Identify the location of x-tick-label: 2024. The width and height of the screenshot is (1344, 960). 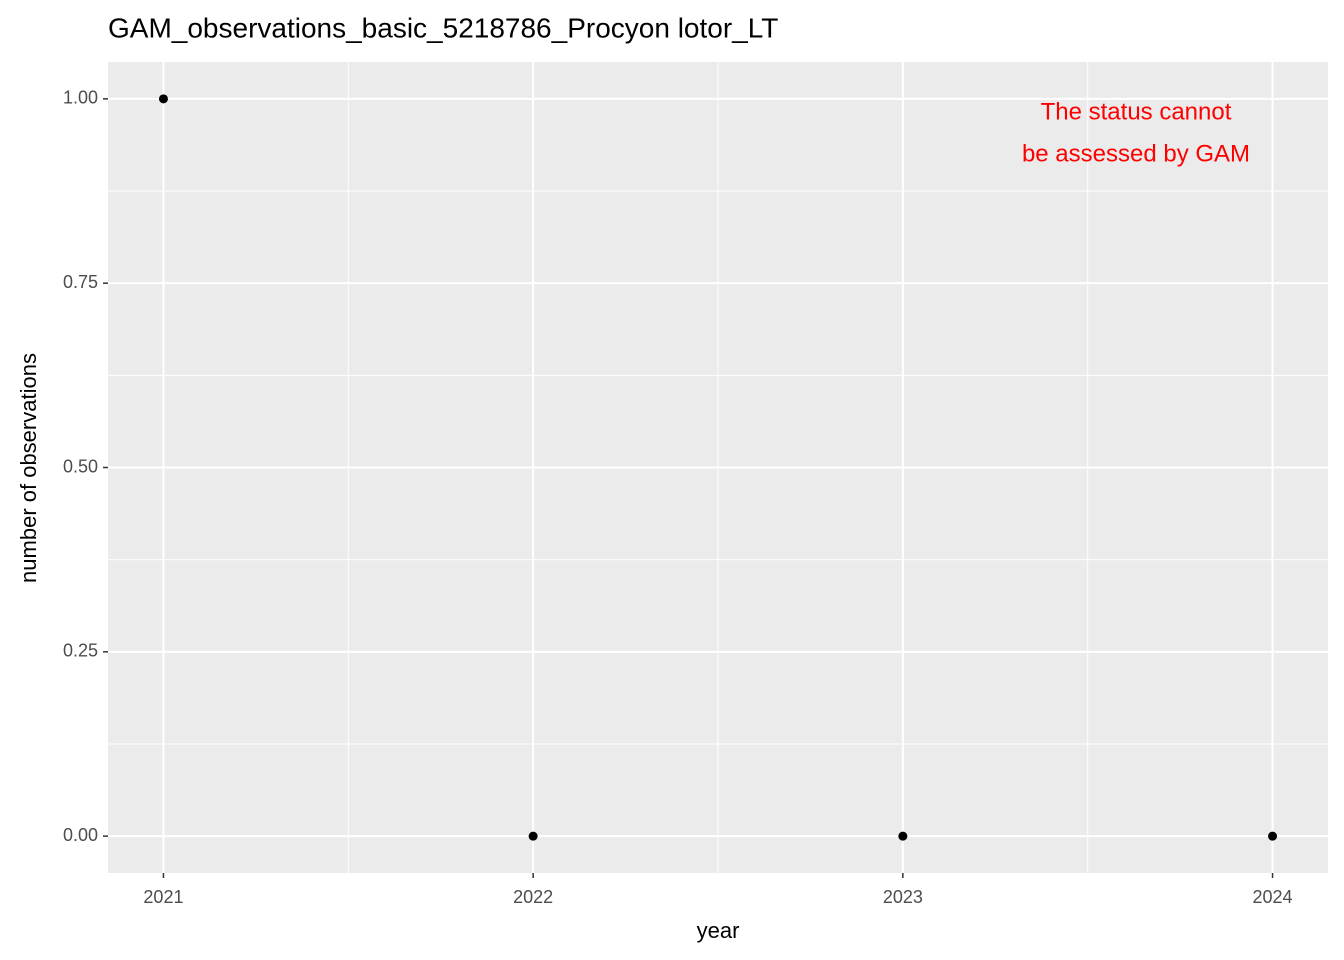
(1273, 897).